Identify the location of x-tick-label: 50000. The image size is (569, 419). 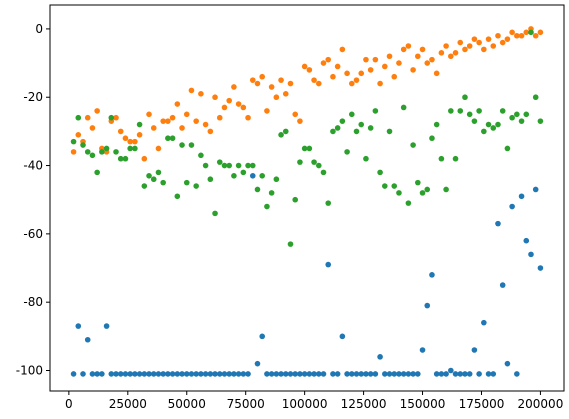
(187, 404).